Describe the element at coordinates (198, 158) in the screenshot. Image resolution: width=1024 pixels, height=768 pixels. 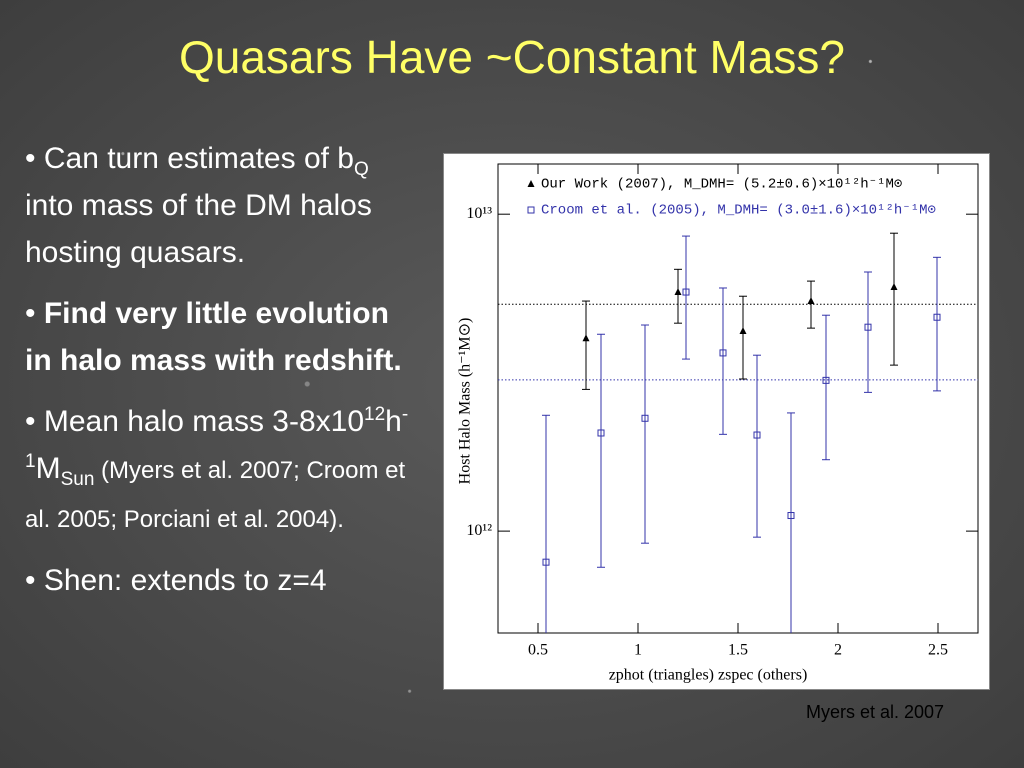
I see `bullet-text: Can turn estimates of b` at that location.